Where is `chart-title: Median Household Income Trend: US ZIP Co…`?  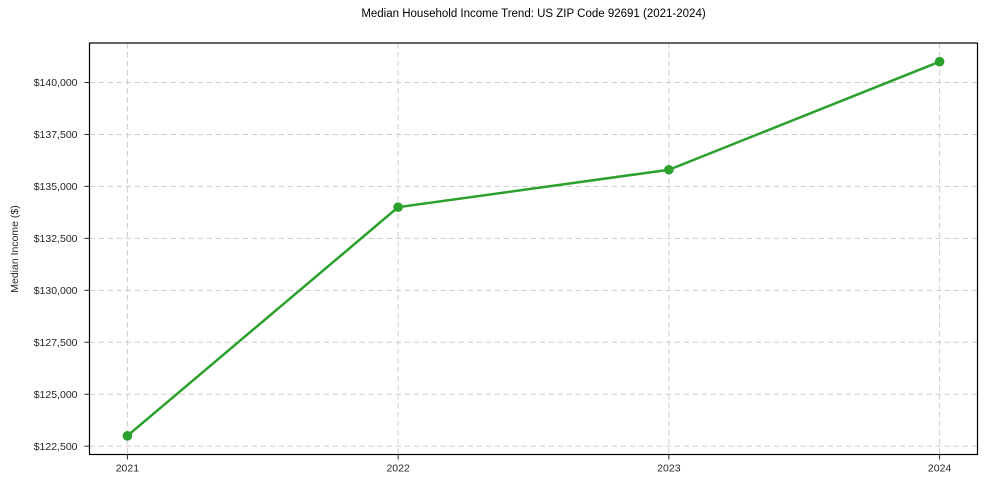 chart-title: Median Household Income Trend: US ZIP Co… is located at coordinates (533, 14).